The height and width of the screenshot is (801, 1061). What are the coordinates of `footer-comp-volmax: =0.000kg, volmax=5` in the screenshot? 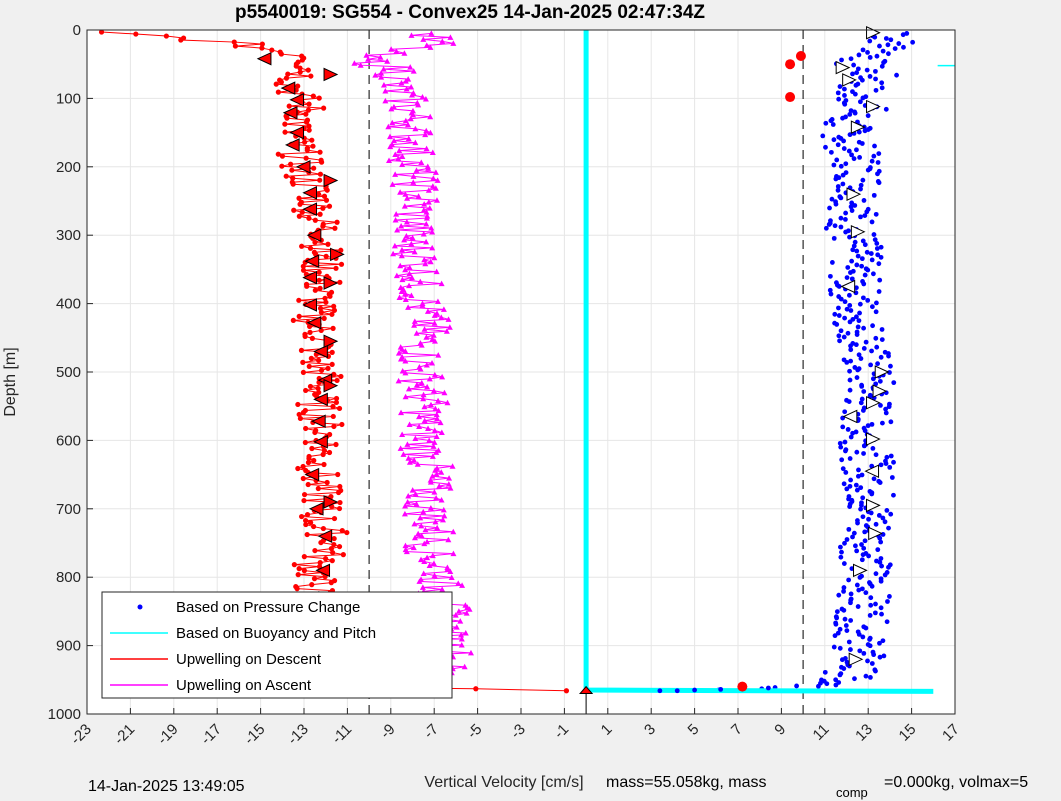 It's located at (956, 782).